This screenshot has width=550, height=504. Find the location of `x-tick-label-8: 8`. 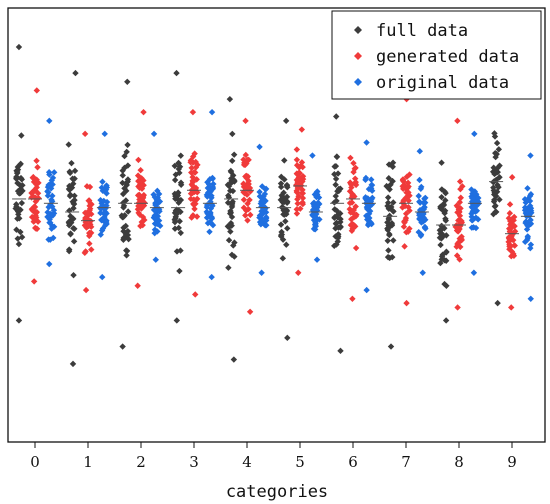

x-tick-label-8: 8 is located at coordinates (459, 462).